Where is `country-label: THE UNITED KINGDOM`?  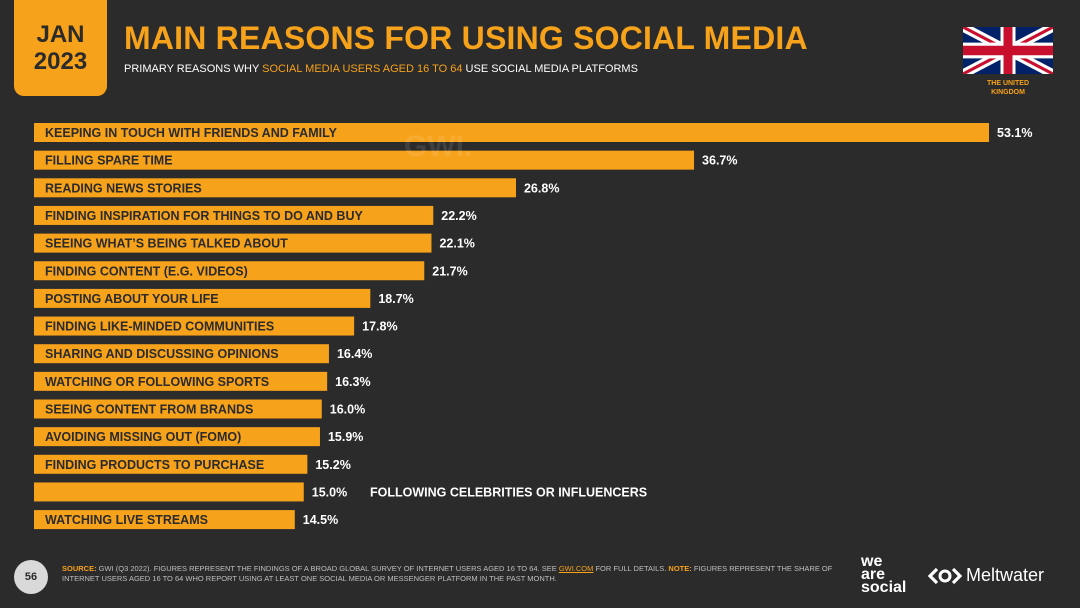 country-label: THE UNITED KINGDOM is located at coordinates (1008, 88).